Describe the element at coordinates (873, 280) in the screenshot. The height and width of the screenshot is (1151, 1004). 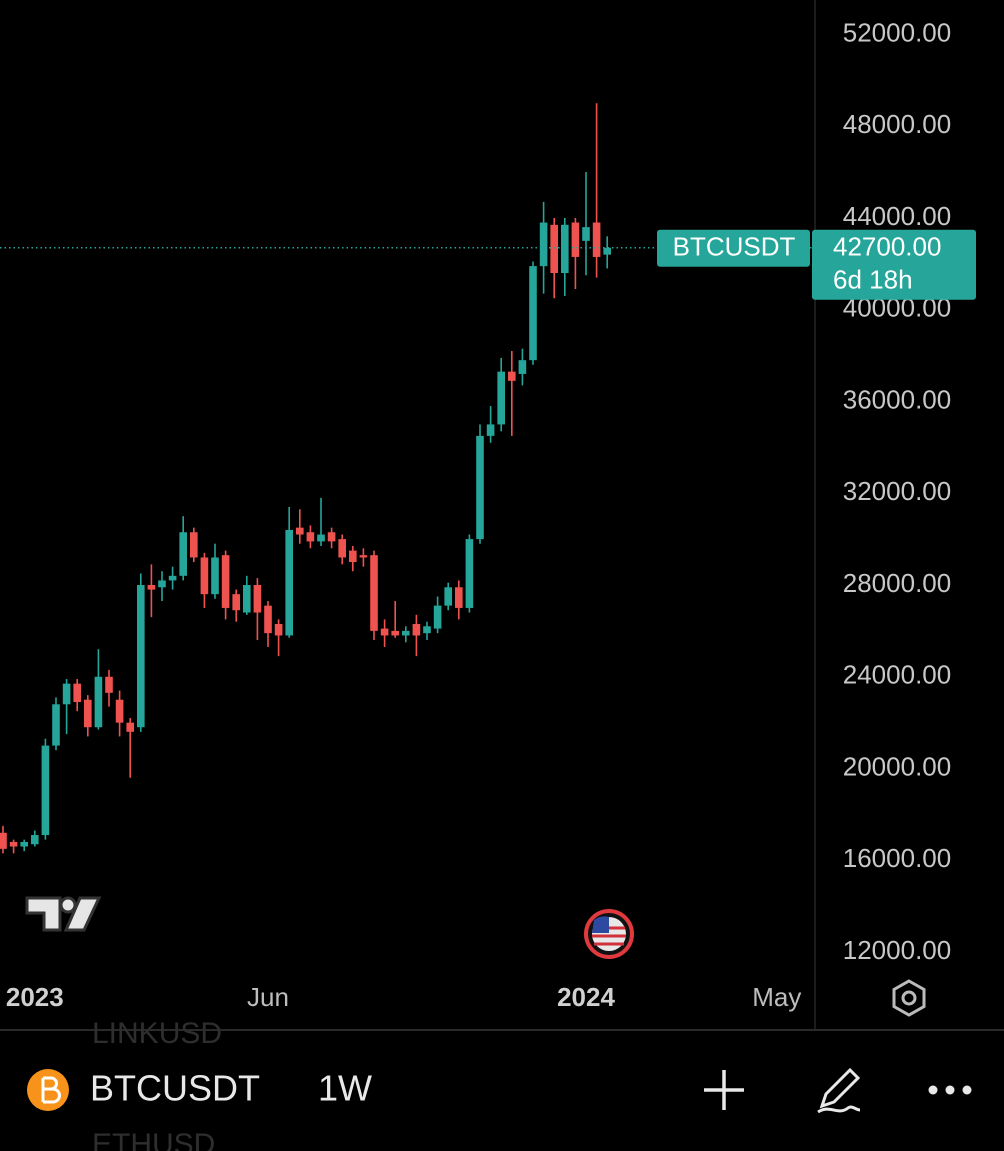
I see `countdown-label: 6d 18h` at that location.